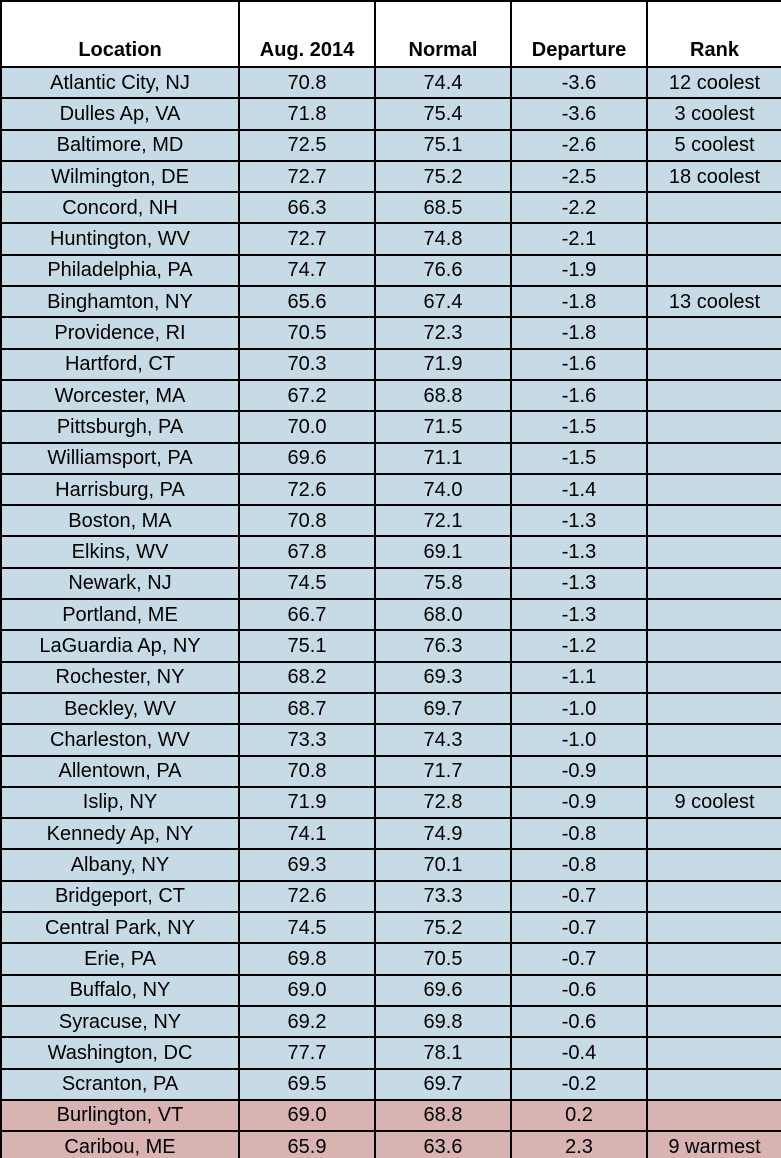 Image resolution: width=781 pixels, height=1158 pixels. What do you see at coordinates (120, 302) in the screenshot?
I see `table-cell: Binghamton, NY` at bounding box center [120, 302].